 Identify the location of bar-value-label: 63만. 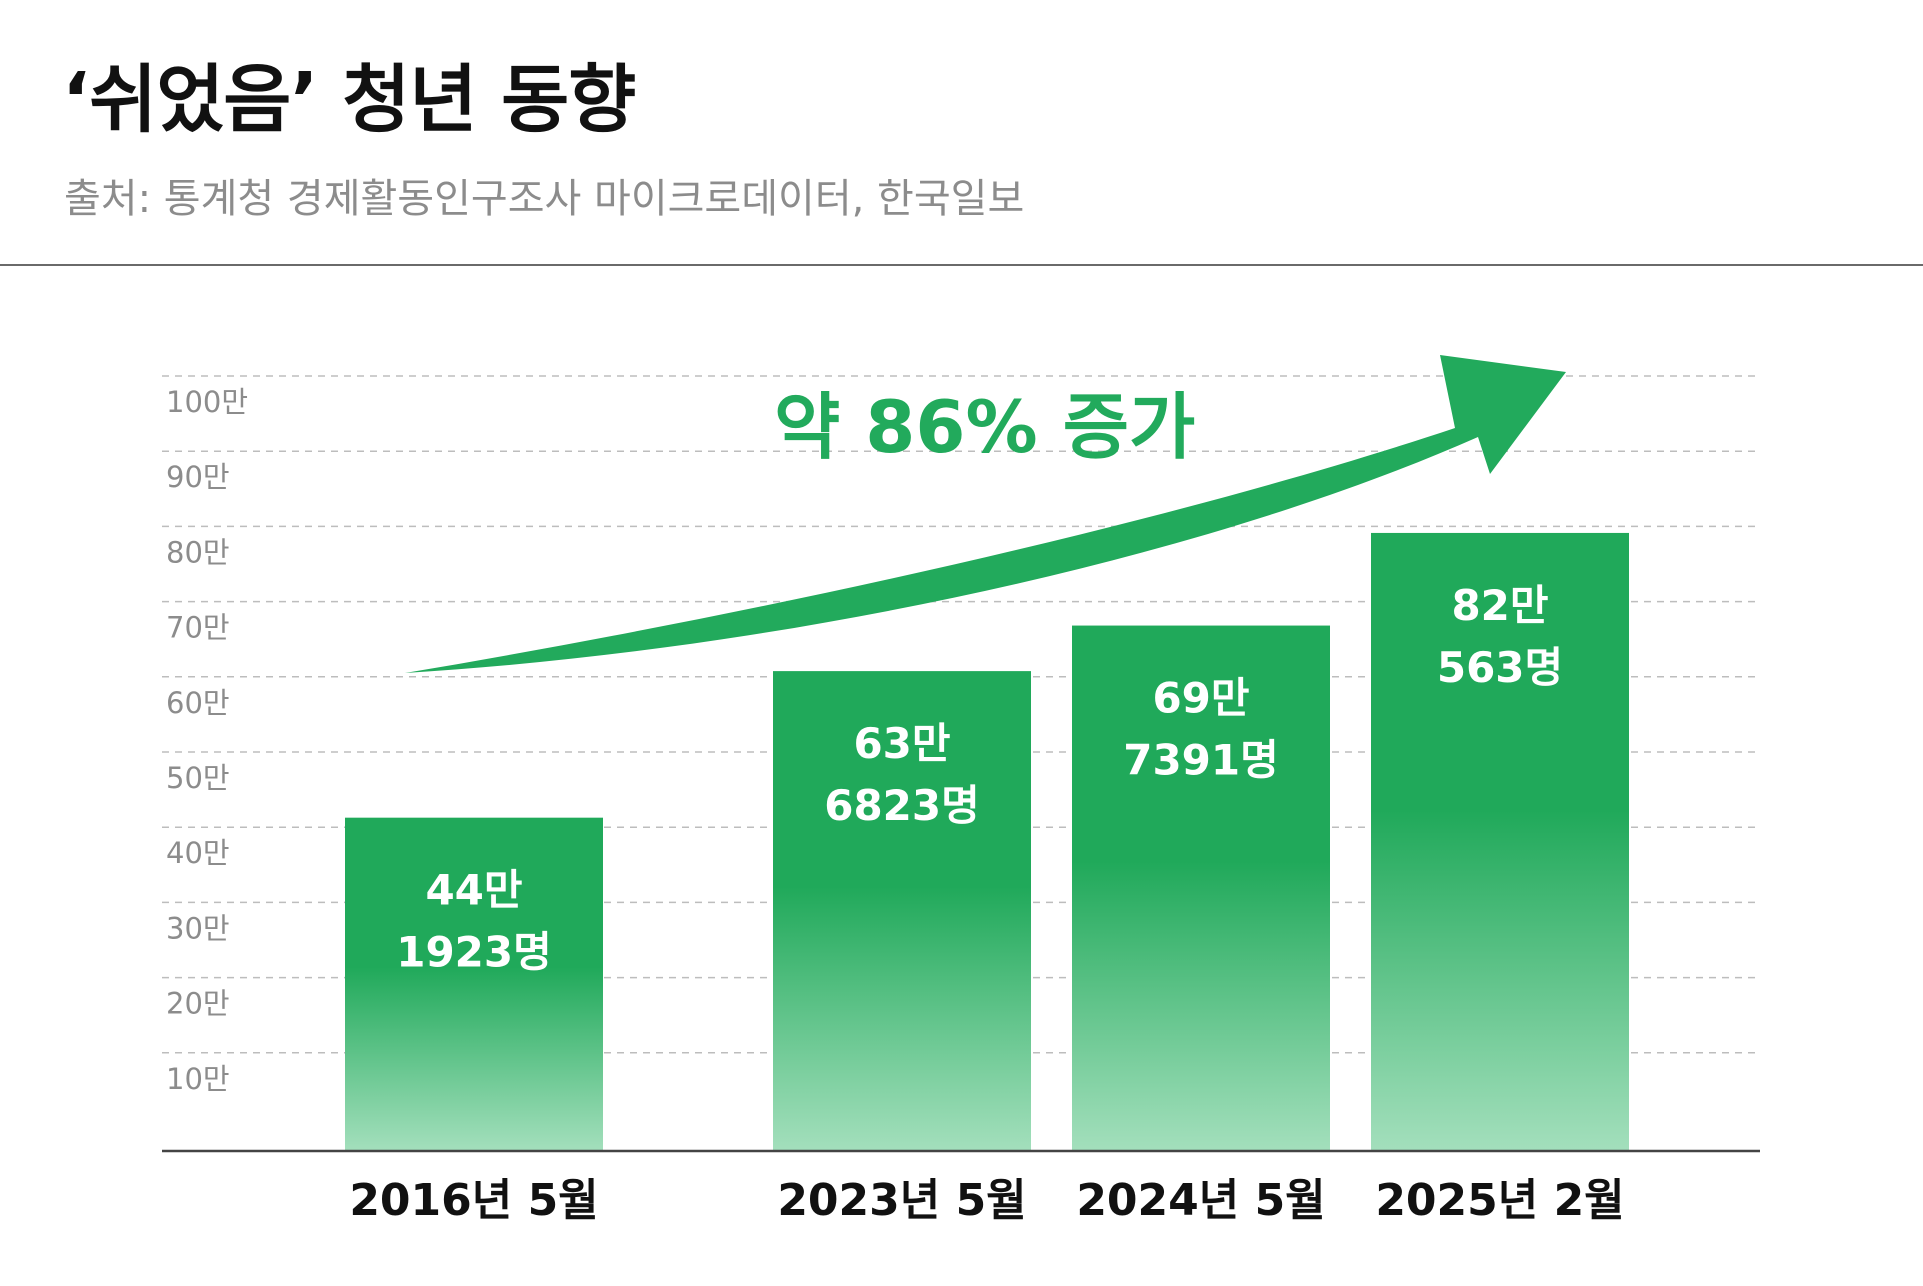
(901, 743).